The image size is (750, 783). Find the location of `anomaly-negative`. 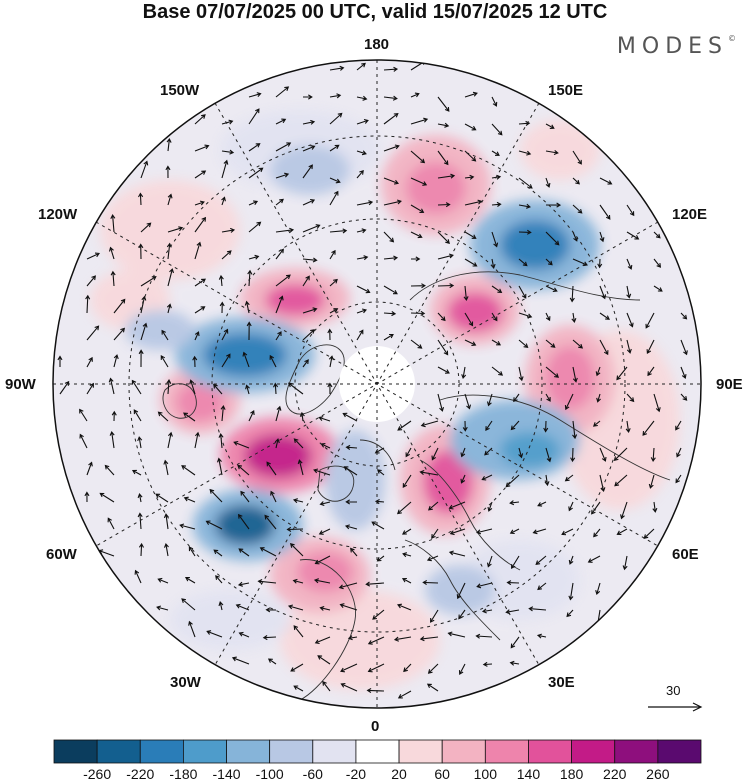

anomaly-negative is located at coordinates (355, 480).